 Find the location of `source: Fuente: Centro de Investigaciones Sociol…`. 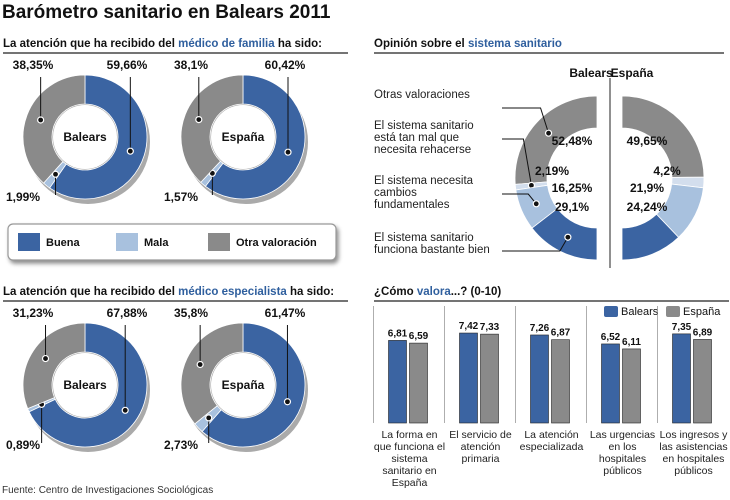

source: Fuente: Centro de Investigaciones Sociol… is located at coordinates (108, 490).